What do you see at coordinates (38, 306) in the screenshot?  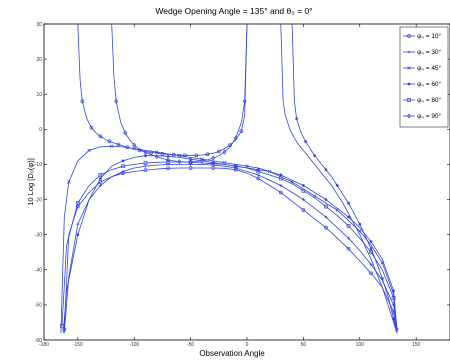 I see `y-tick-label: -50` at bounding box center [38, 306].